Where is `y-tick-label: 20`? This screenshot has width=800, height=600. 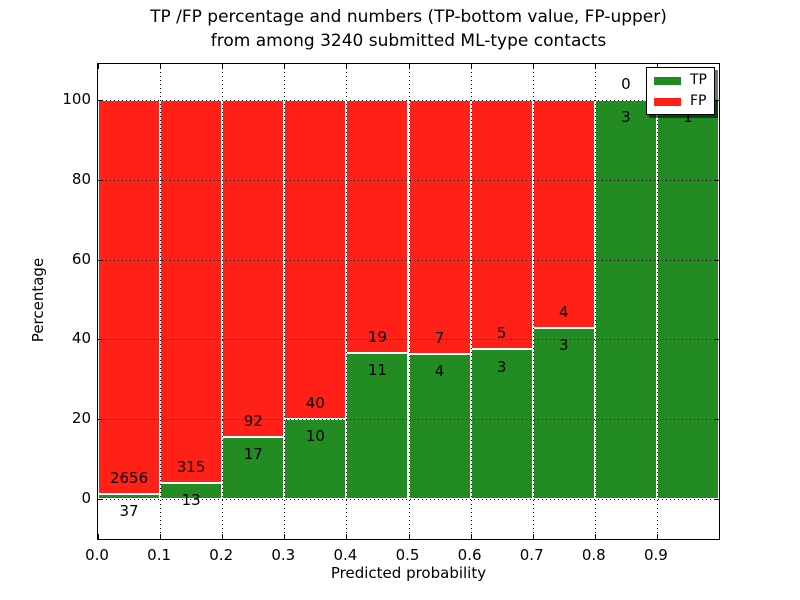 y-tick-label: 20 is located at coordinates (81, 418).